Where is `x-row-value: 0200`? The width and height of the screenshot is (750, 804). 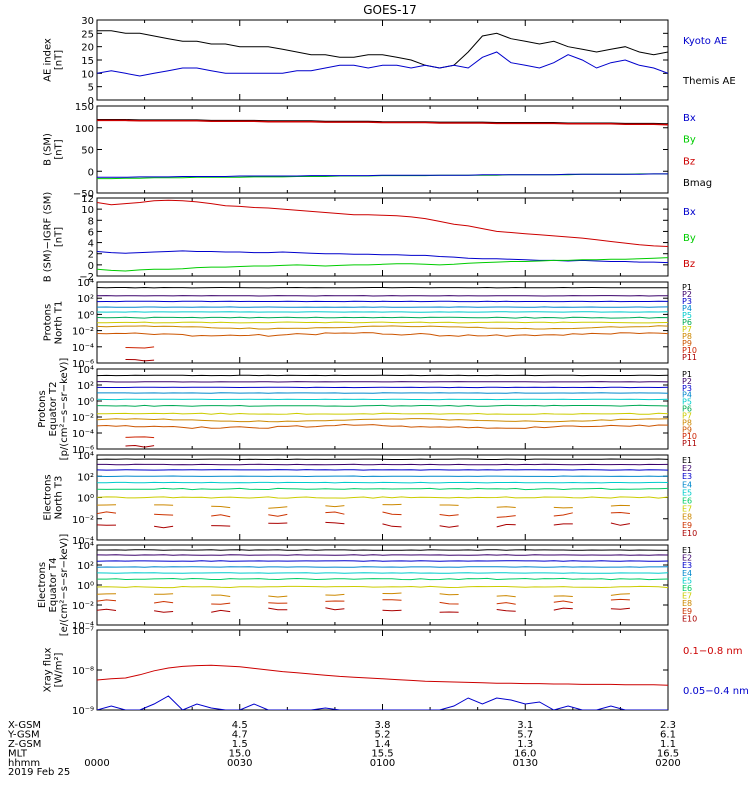
x-row-value: 0200 is located at coordinates (667, 763).